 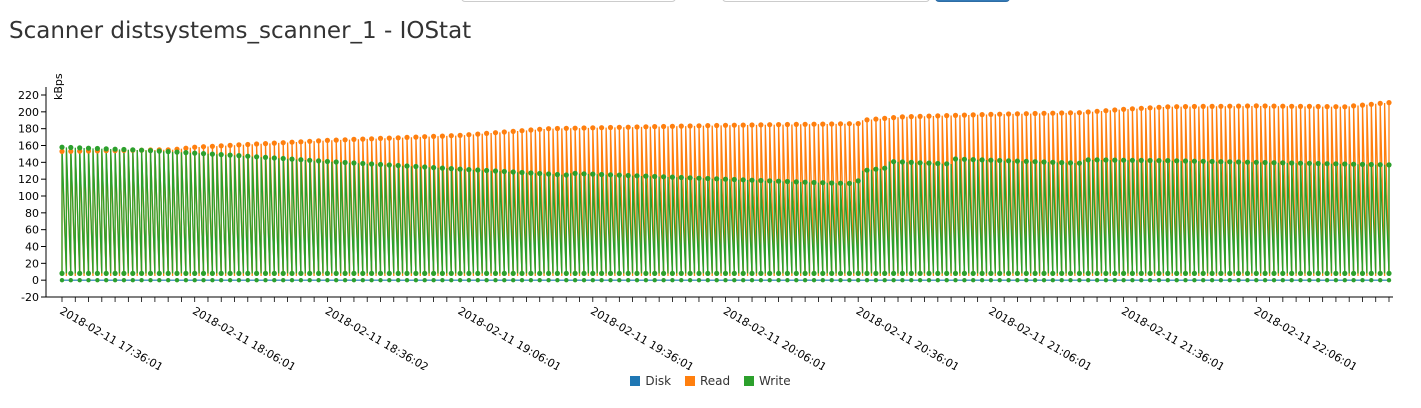 What do you see at coordinates (826, 1) in the screenshot?
I see `end-date-input` at bounding box center [826, 1].